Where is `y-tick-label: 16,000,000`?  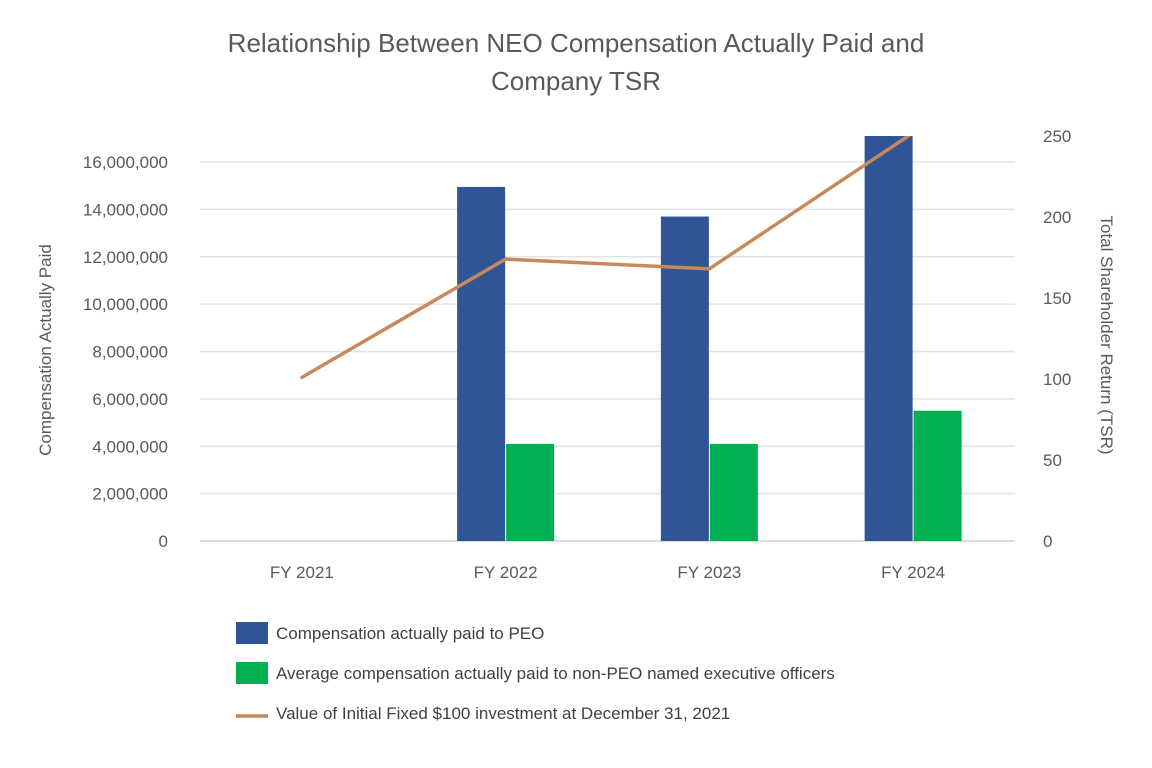 y-tick-label: 16,000,000 is located at coordinates (125, 162).